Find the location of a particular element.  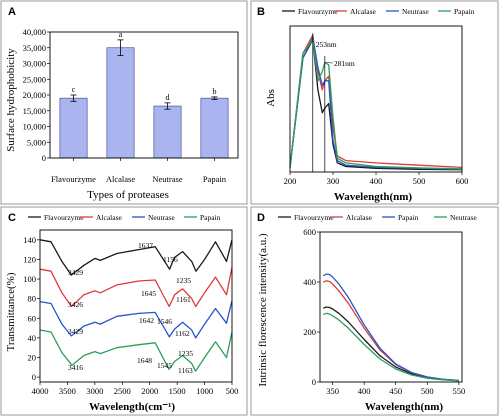

peak-label: 1637 is located at coordinates (145, 245).